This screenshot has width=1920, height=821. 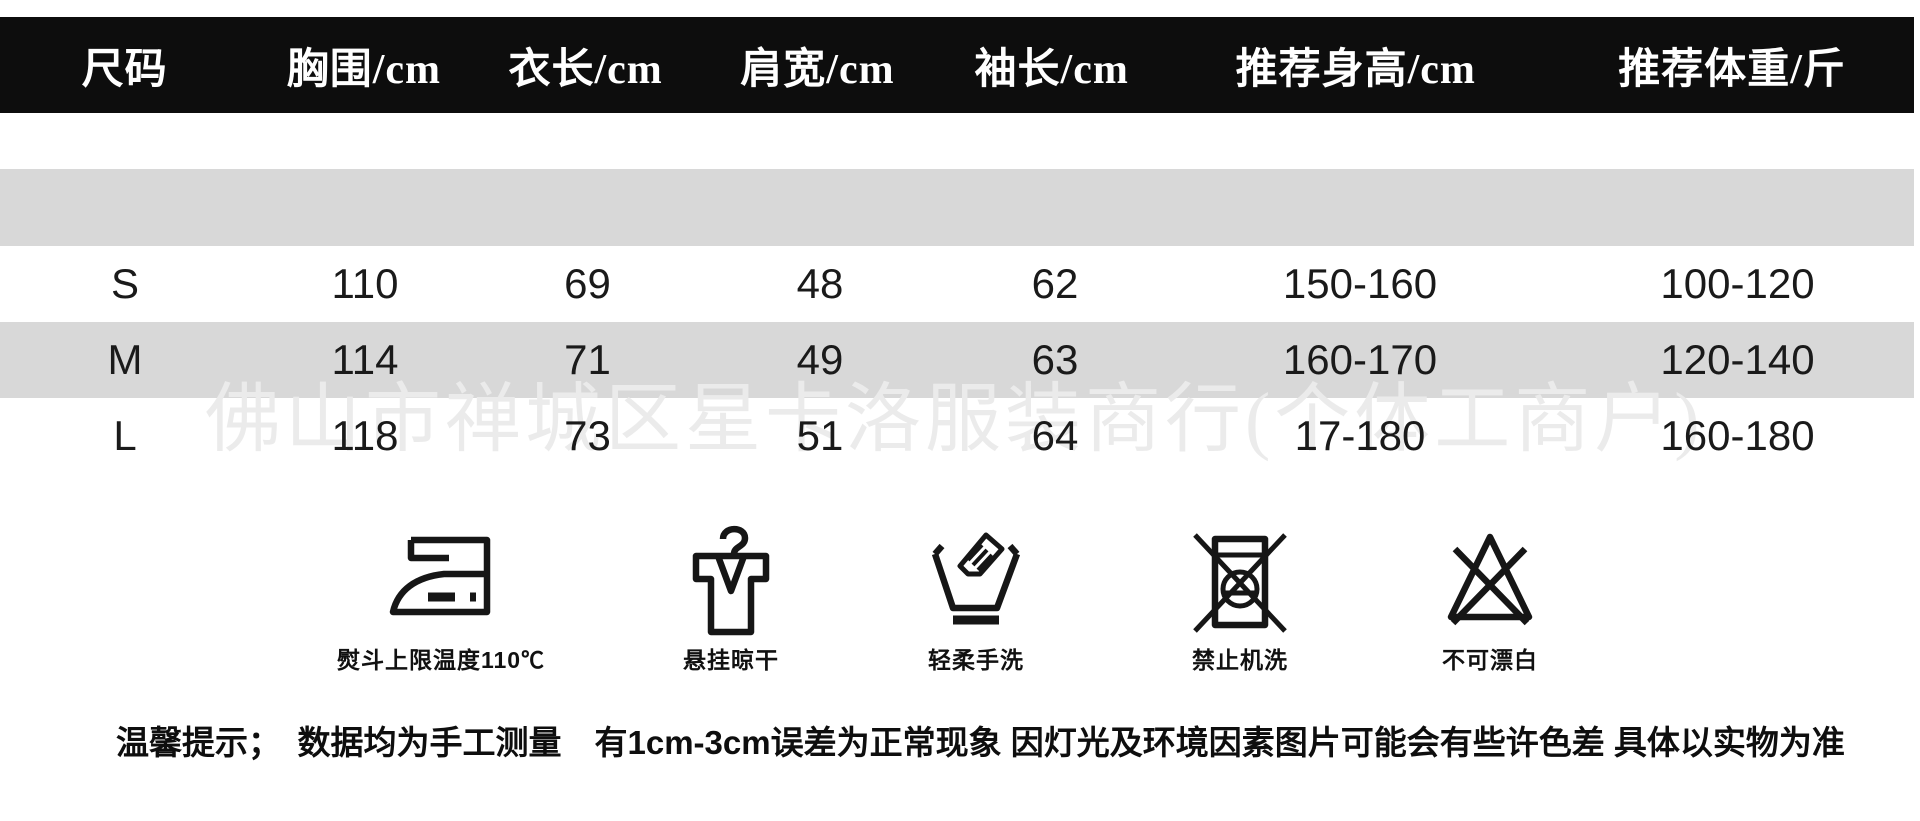 I want to click on care-label-no-machine: 禁止机洗, so click(x=1240, y=660).